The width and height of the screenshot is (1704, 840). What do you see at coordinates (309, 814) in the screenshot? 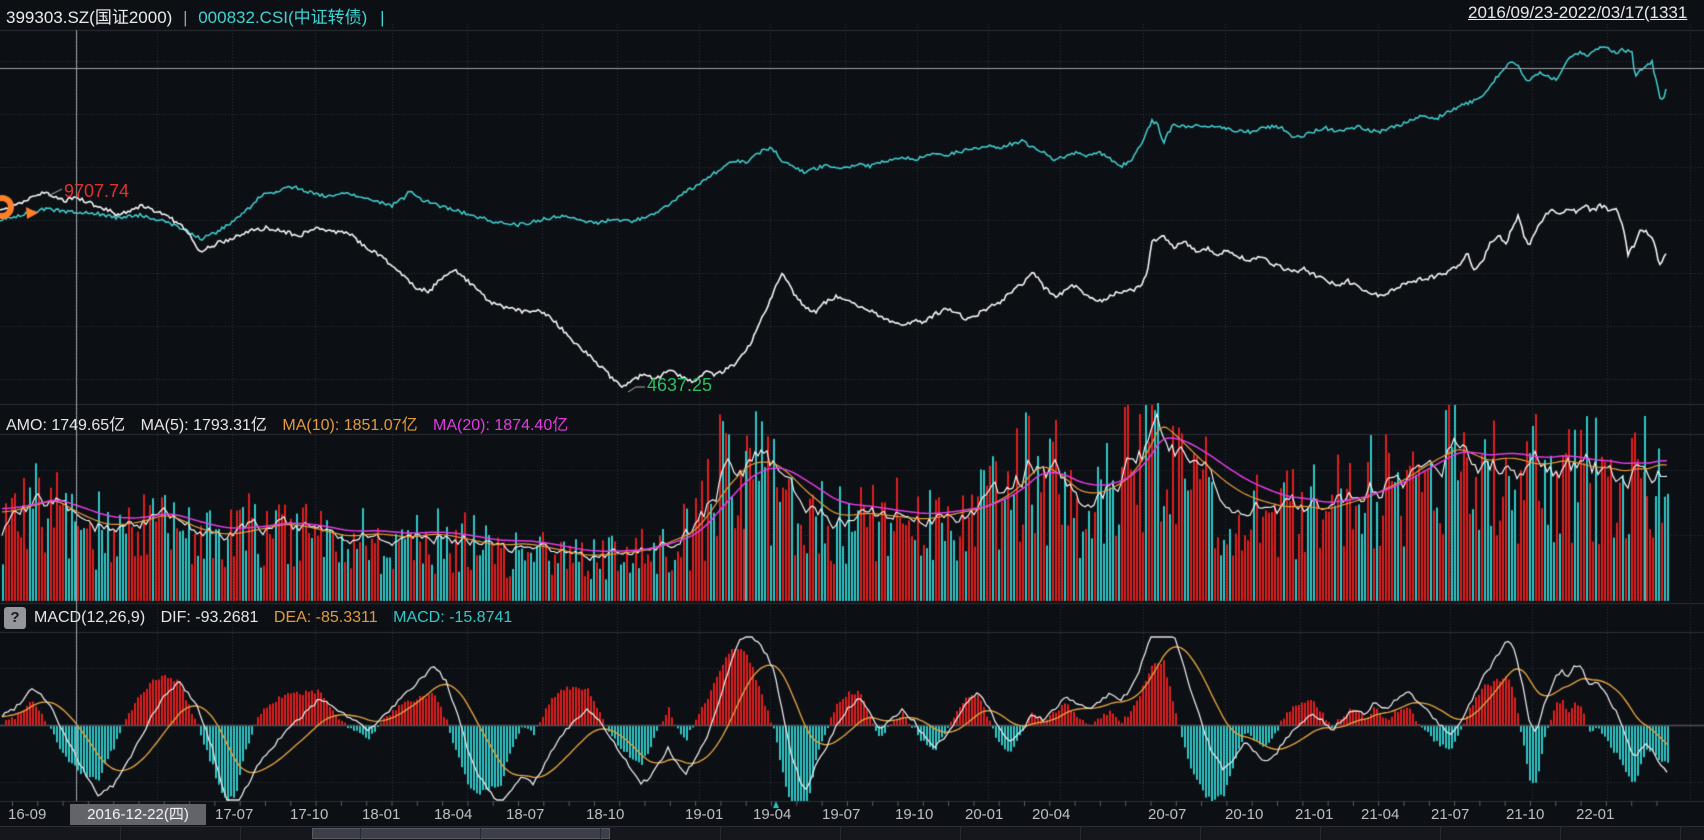
I see `x-axis-label: 17-10` at bounding box center [309, 814].